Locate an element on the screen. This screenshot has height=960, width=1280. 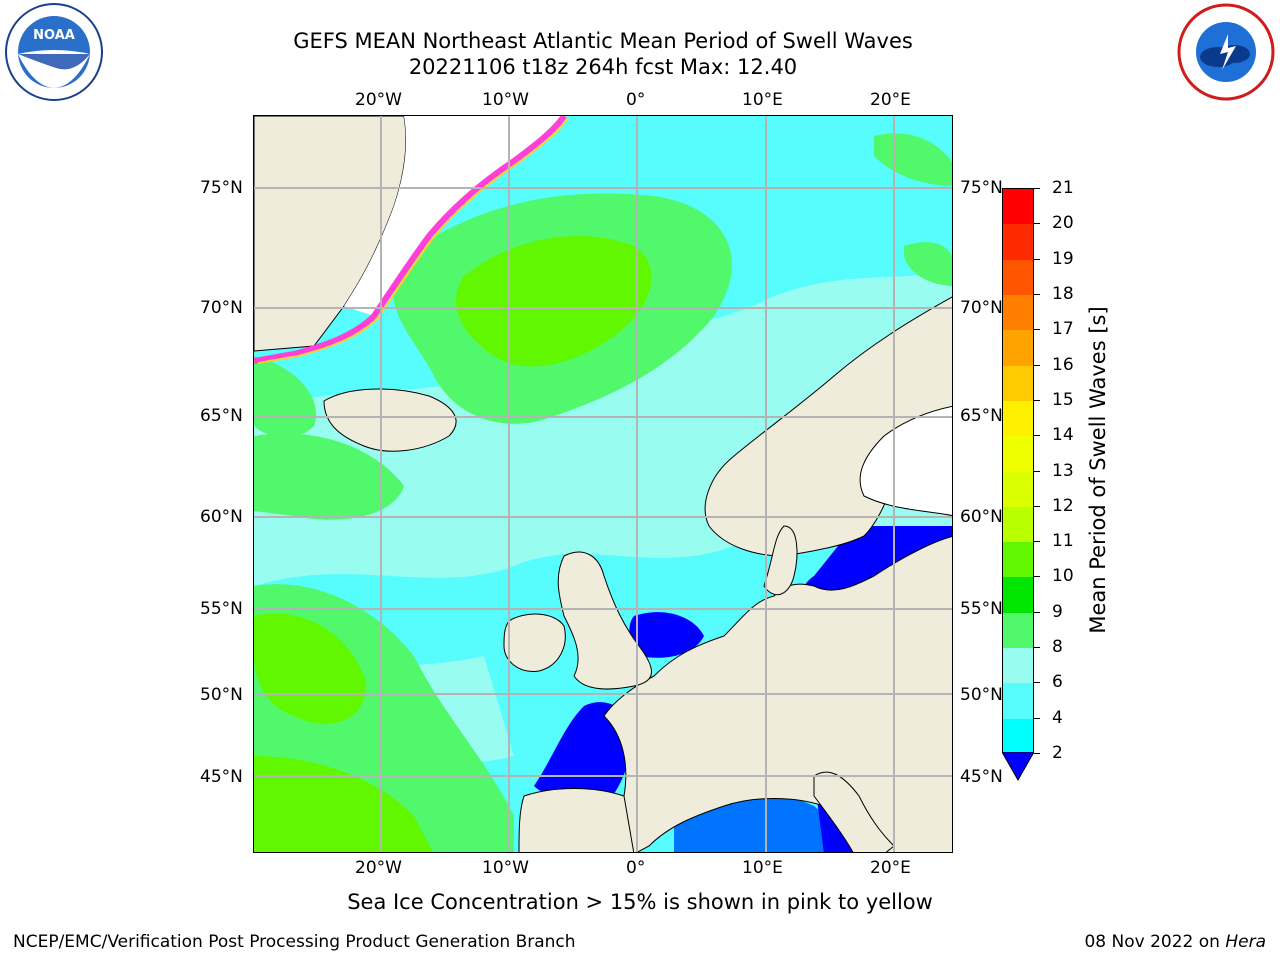
date-text: 08 Nov 2022 on is located at coordinates (1155, 942).